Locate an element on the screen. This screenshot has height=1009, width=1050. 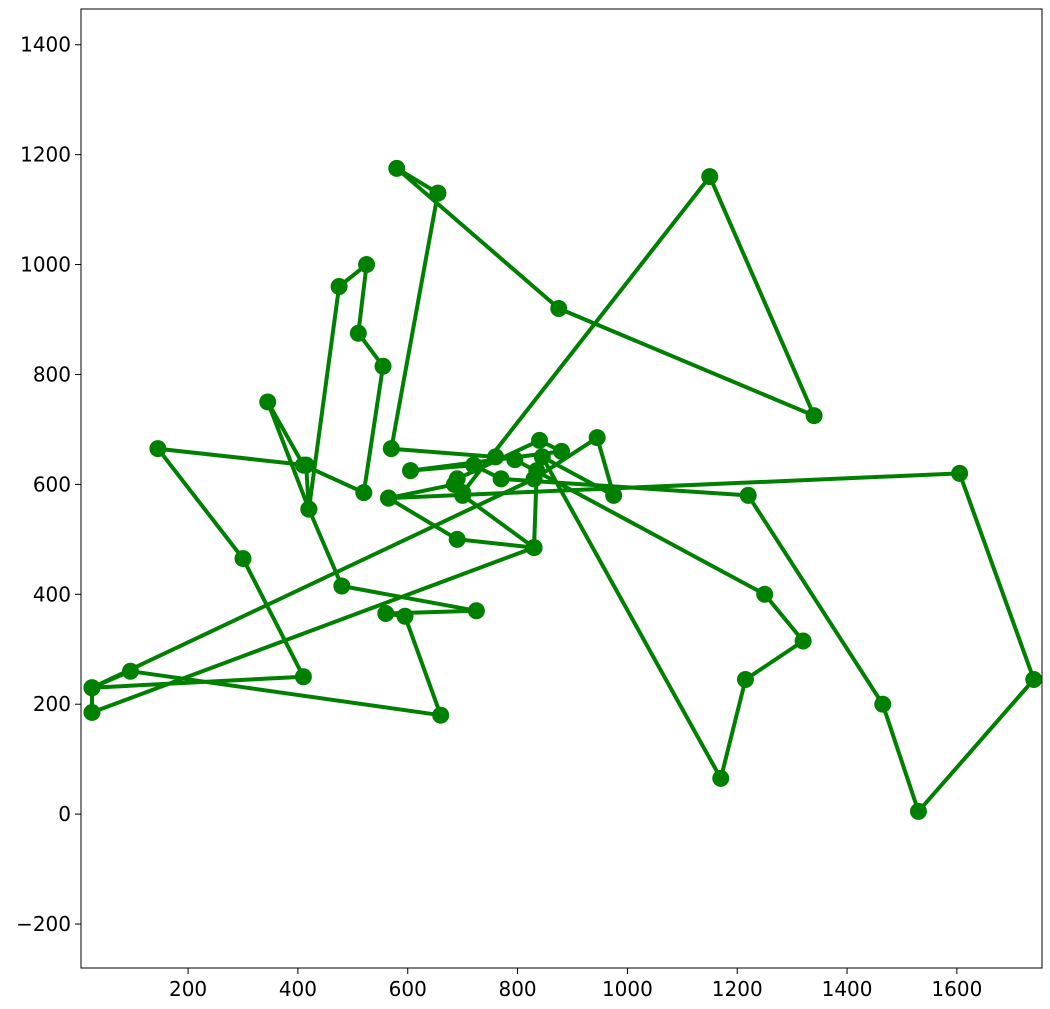
x-tick-label: 1600 is located at coordinates (956, 989).